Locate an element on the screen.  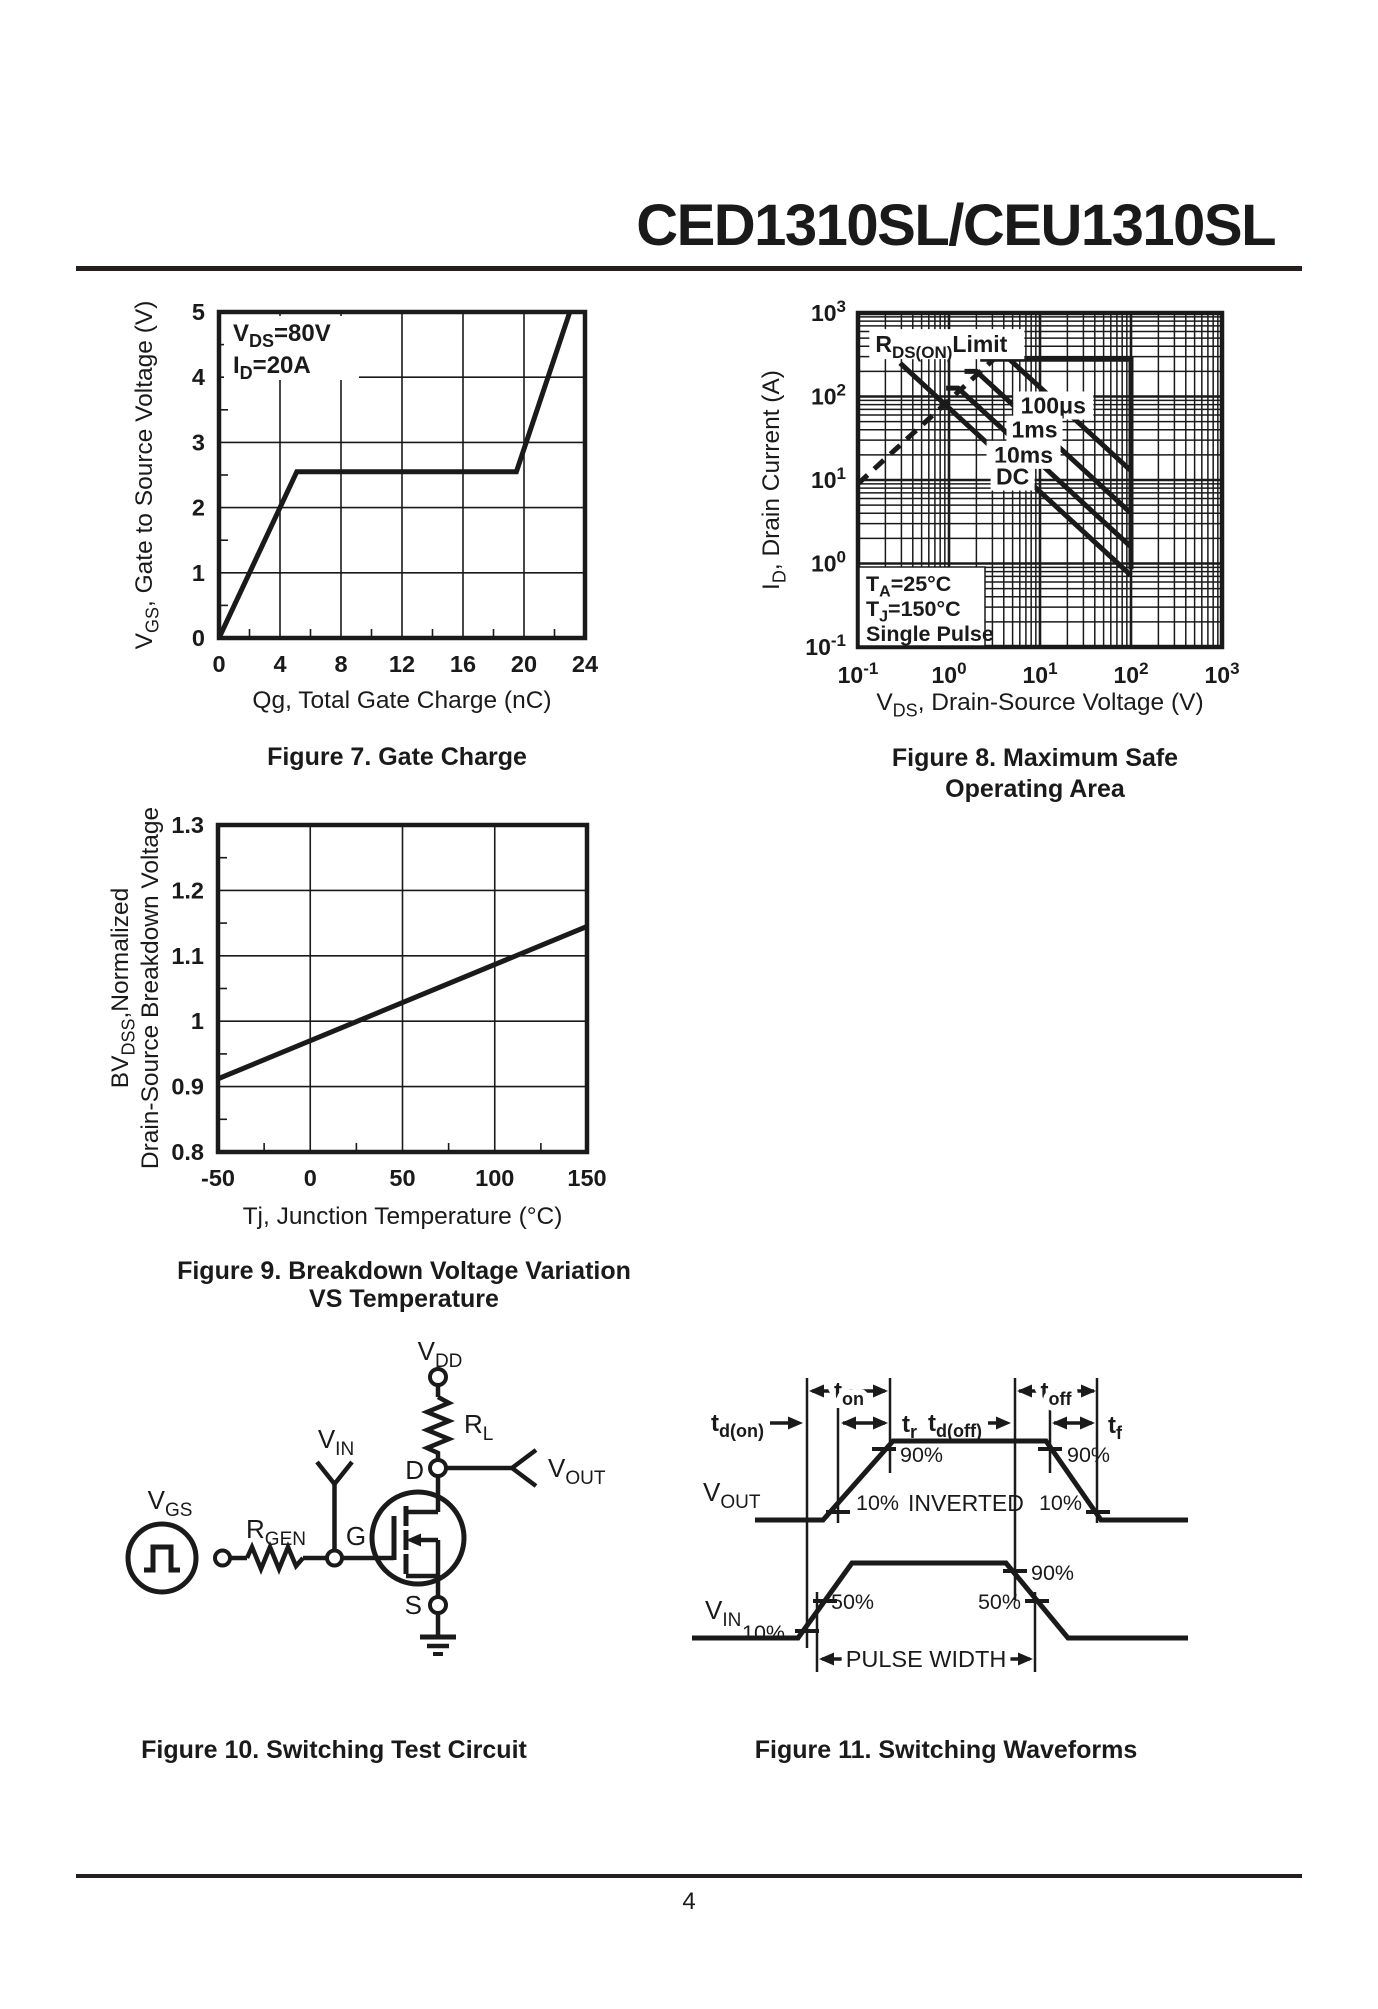
fig8-curve-envelope-max is located at coordinates (1057, 463).